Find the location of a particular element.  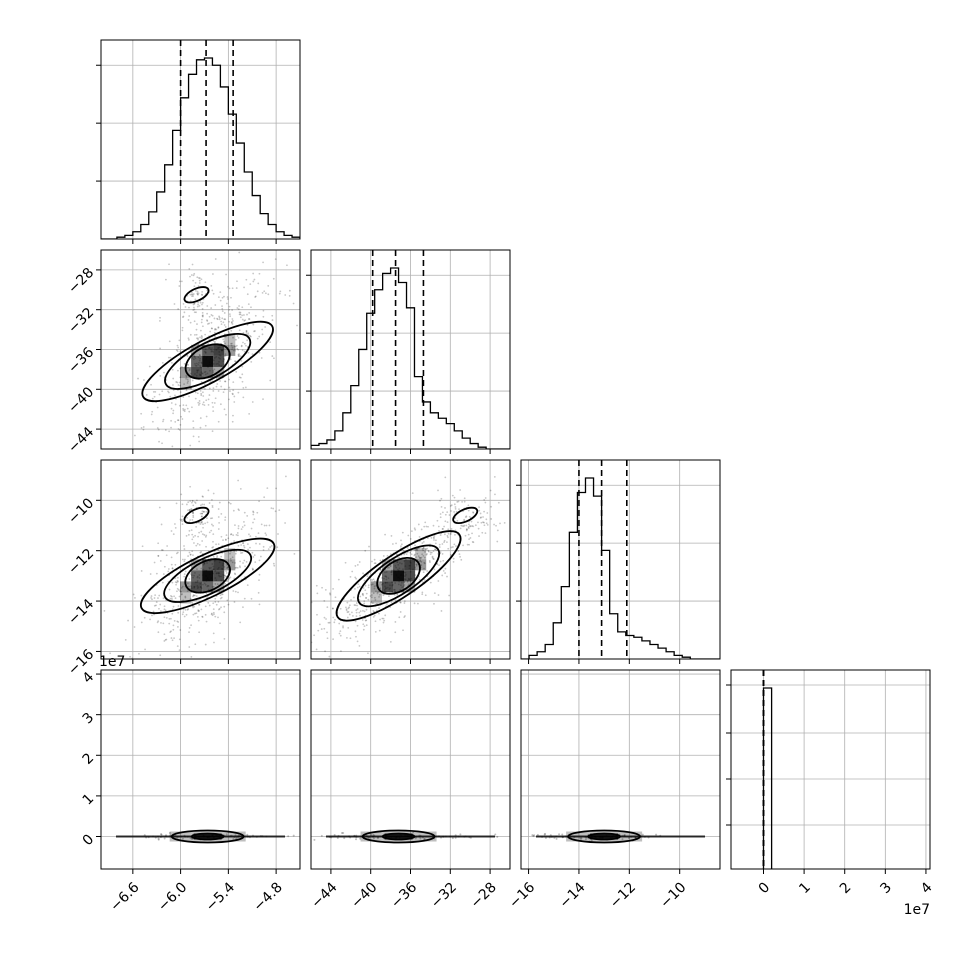

x-tick-label: 4 is located at coordinates (927, 888).